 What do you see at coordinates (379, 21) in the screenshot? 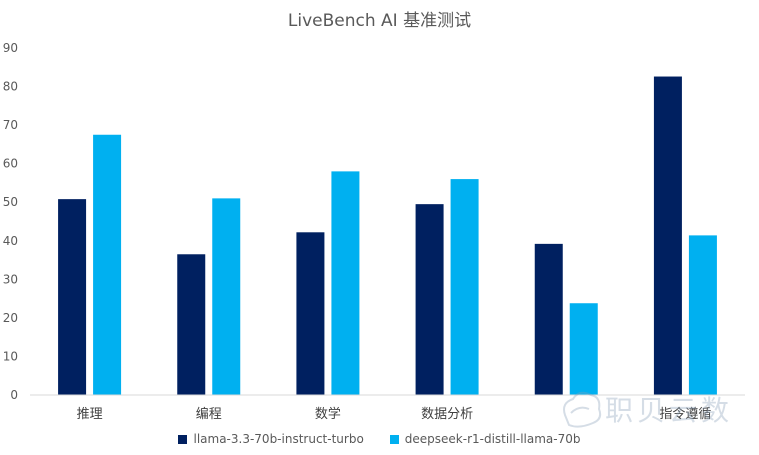
I see `chart-title: LiveBench AI 基准测试` at bounding box center [379, 21].